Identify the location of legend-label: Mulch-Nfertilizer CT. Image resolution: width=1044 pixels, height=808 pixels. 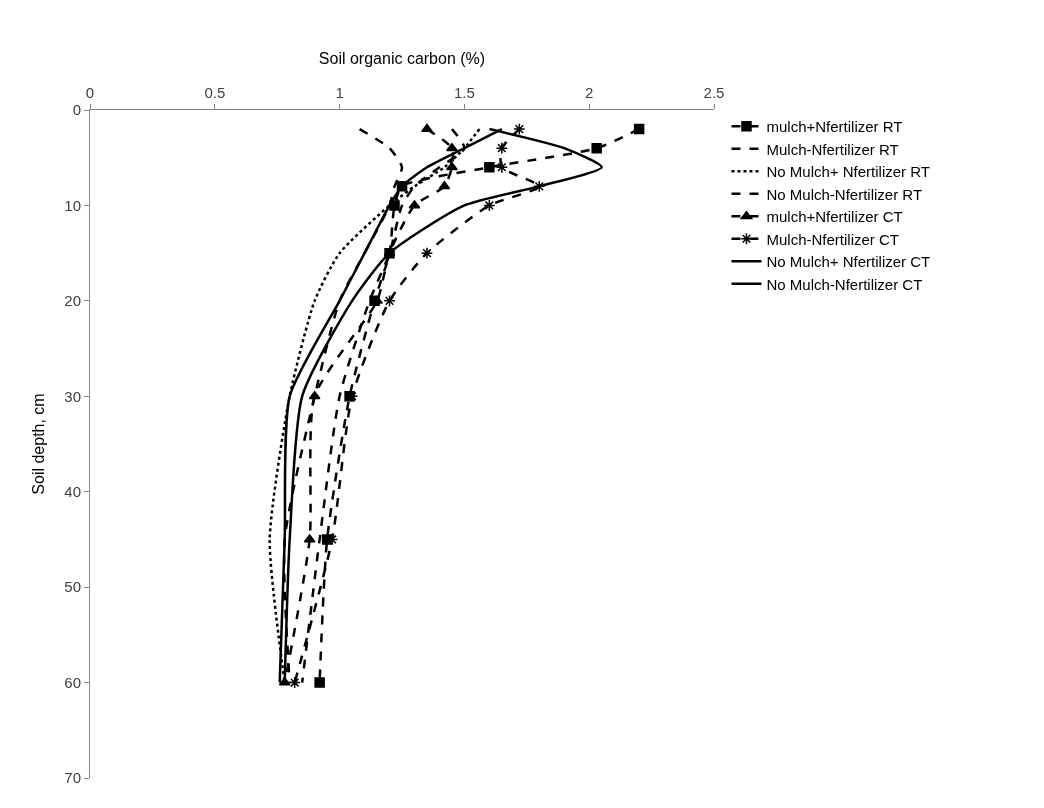
(832, 239).